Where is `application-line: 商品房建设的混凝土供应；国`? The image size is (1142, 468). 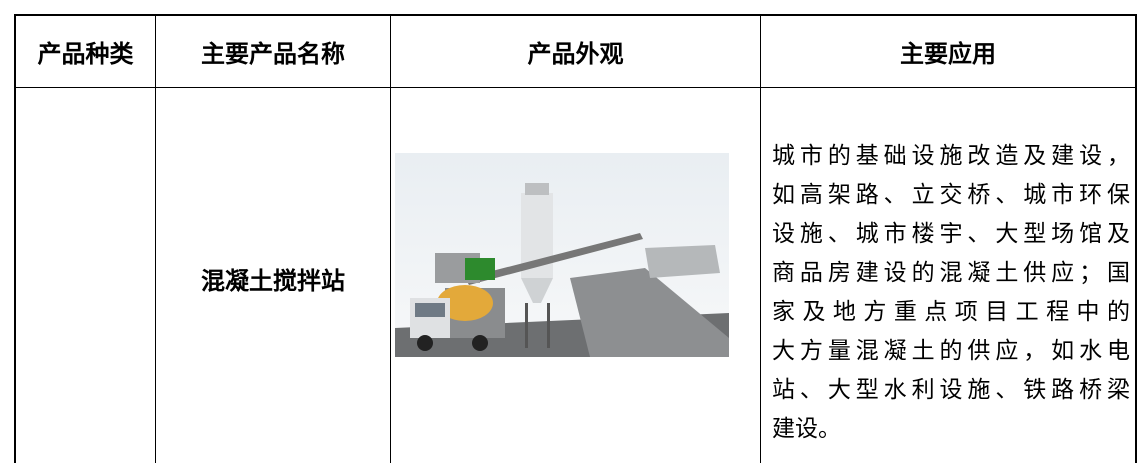
application-line: 商品房建设的混凝土供应；国 is located at coordinates (951, 272).